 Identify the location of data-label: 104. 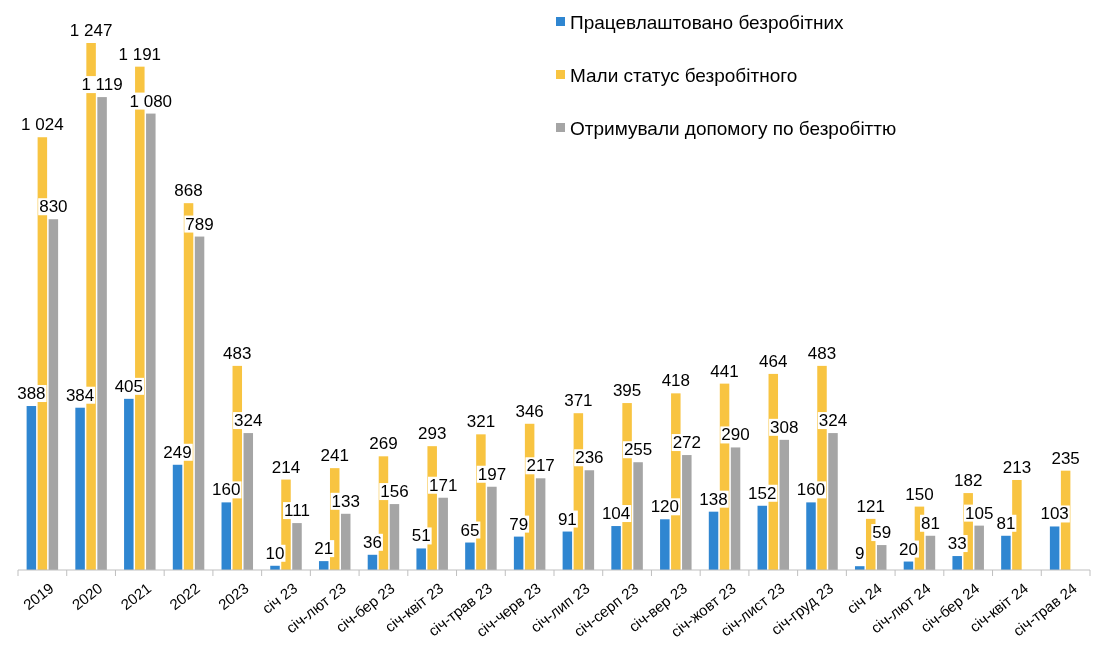
(616, 514).